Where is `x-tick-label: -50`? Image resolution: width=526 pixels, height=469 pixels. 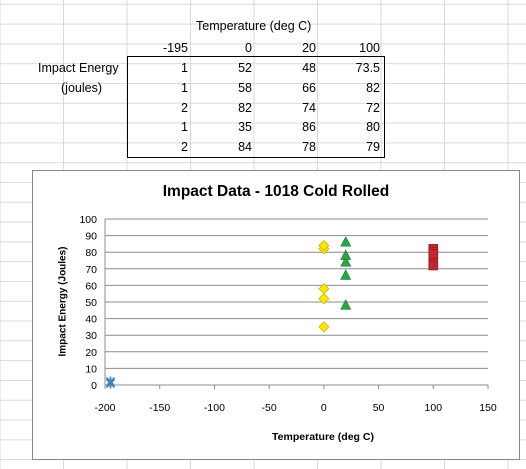
x-tick-label: -50 is located at coordinates (269, 408).